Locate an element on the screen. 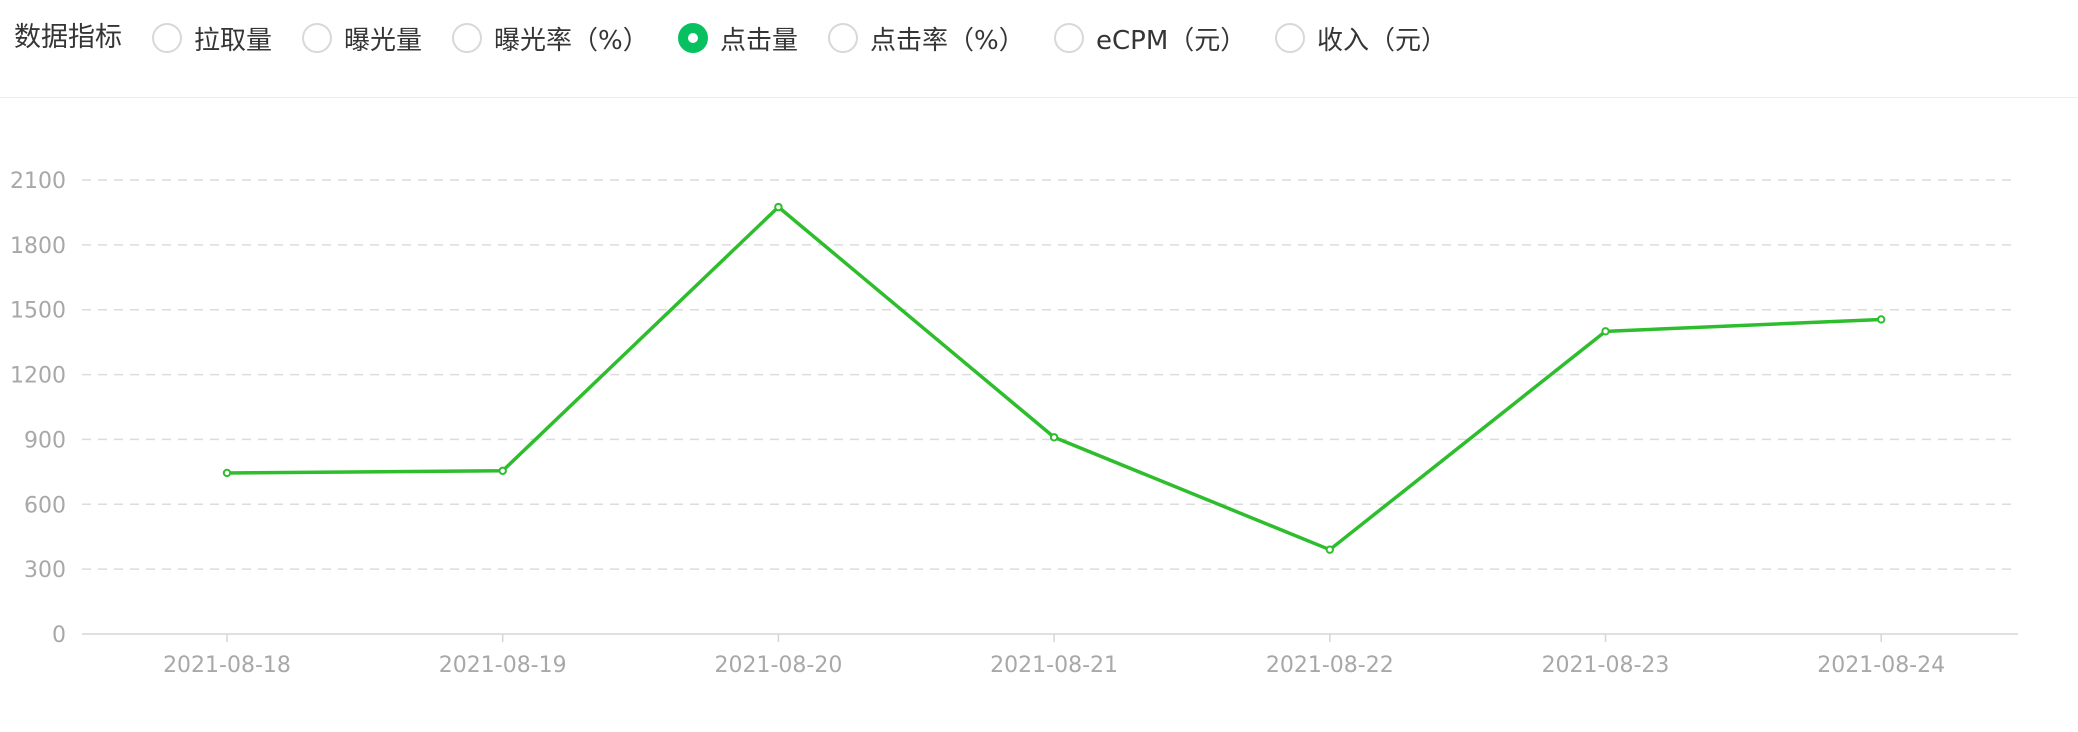 This screenshot has width=2078, height=732. y-tick-label: 1200 is located at coordinates (38, 376).